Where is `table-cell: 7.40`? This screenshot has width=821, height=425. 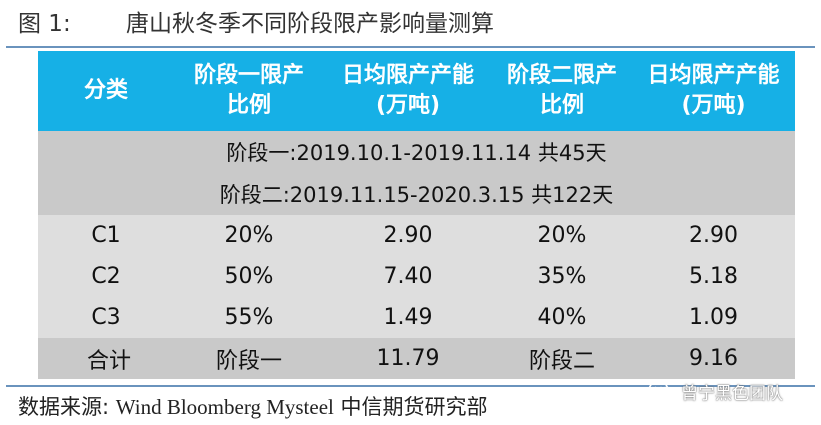
table-cell: 7.40 is located at coordinates (408, 276).